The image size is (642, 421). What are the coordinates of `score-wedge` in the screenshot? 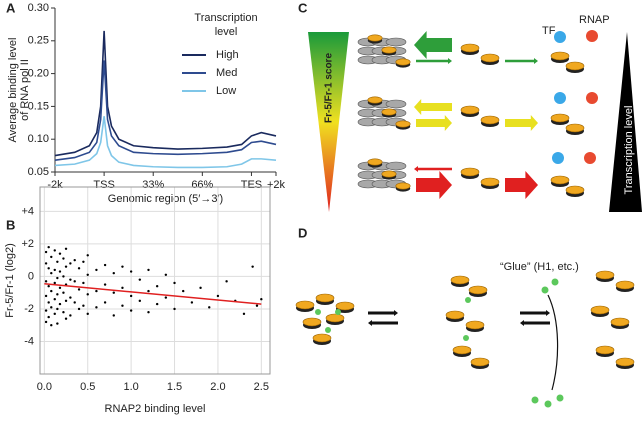 It's located at (328, 122).